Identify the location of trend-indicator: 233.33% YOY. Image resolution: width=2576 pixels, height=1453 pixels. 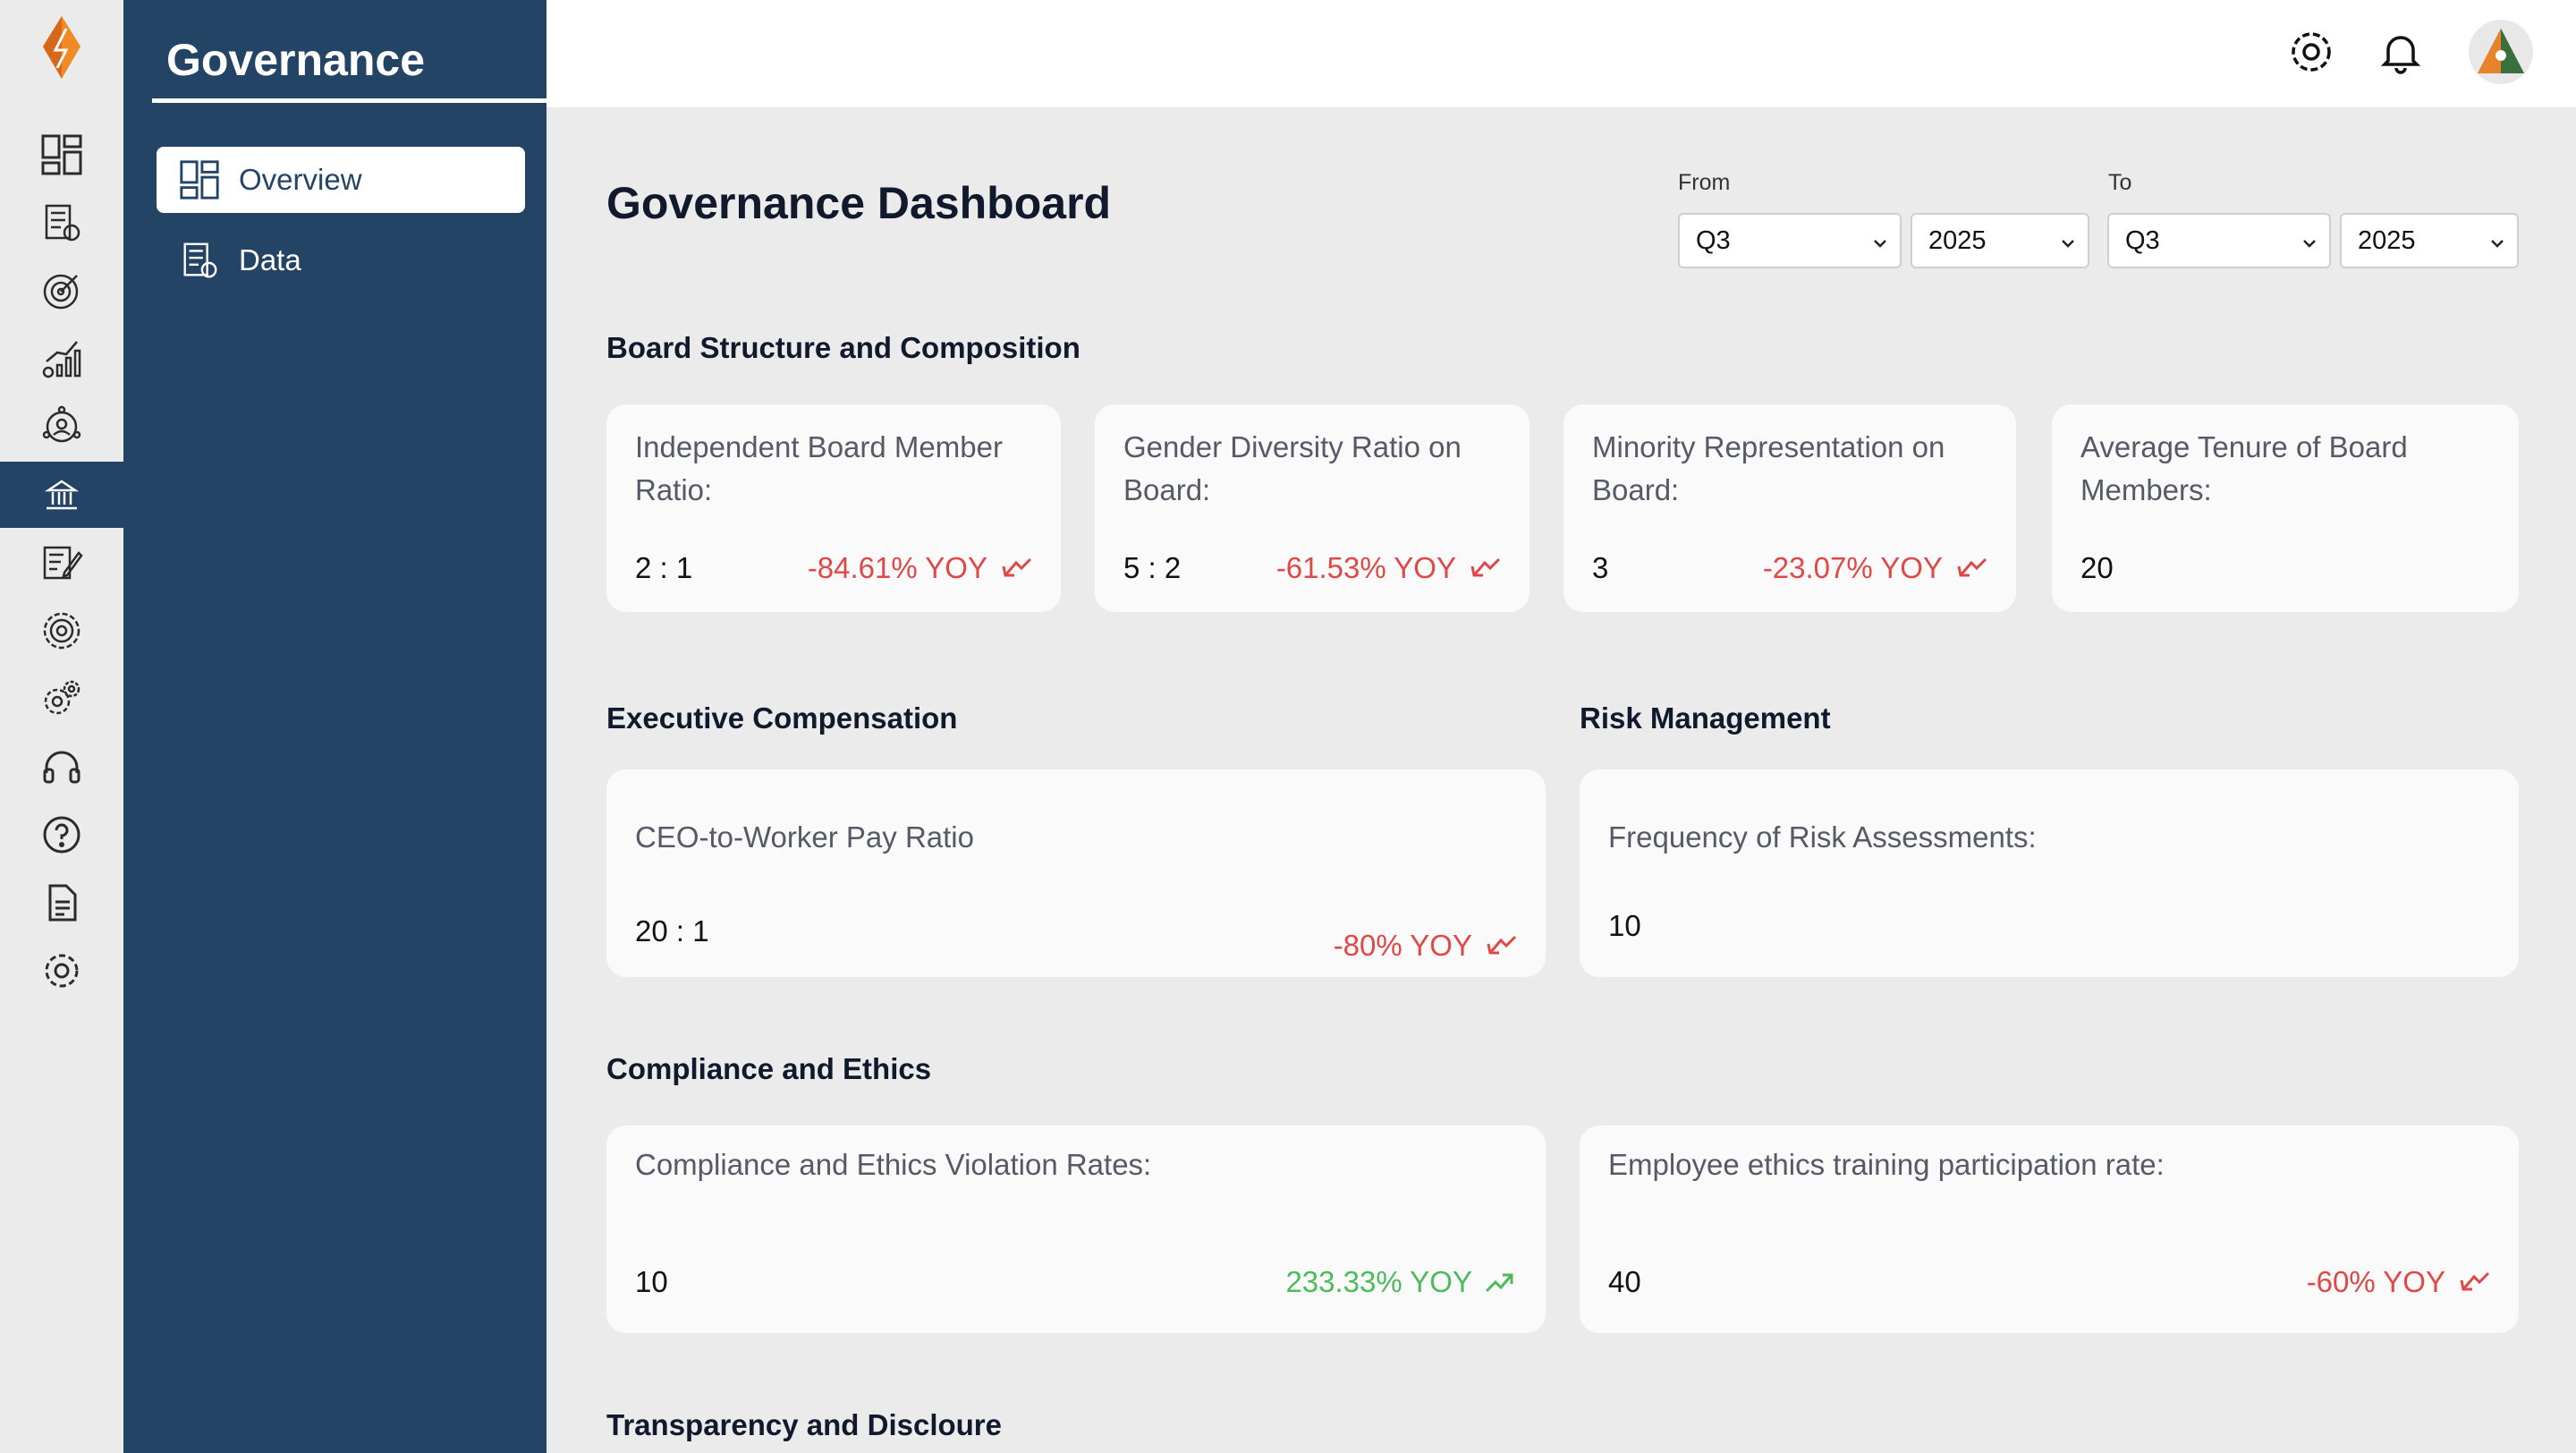
(1401, 1282).